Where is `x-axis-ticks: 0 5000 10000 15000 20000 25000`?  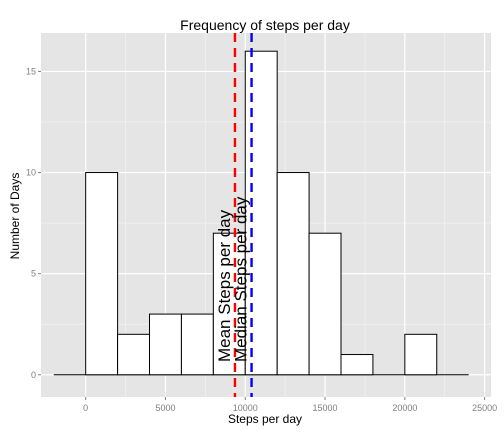 x-axis-ticks: 0 5000 10000 15000 20000 25000 is located at coordinates (290, 405).